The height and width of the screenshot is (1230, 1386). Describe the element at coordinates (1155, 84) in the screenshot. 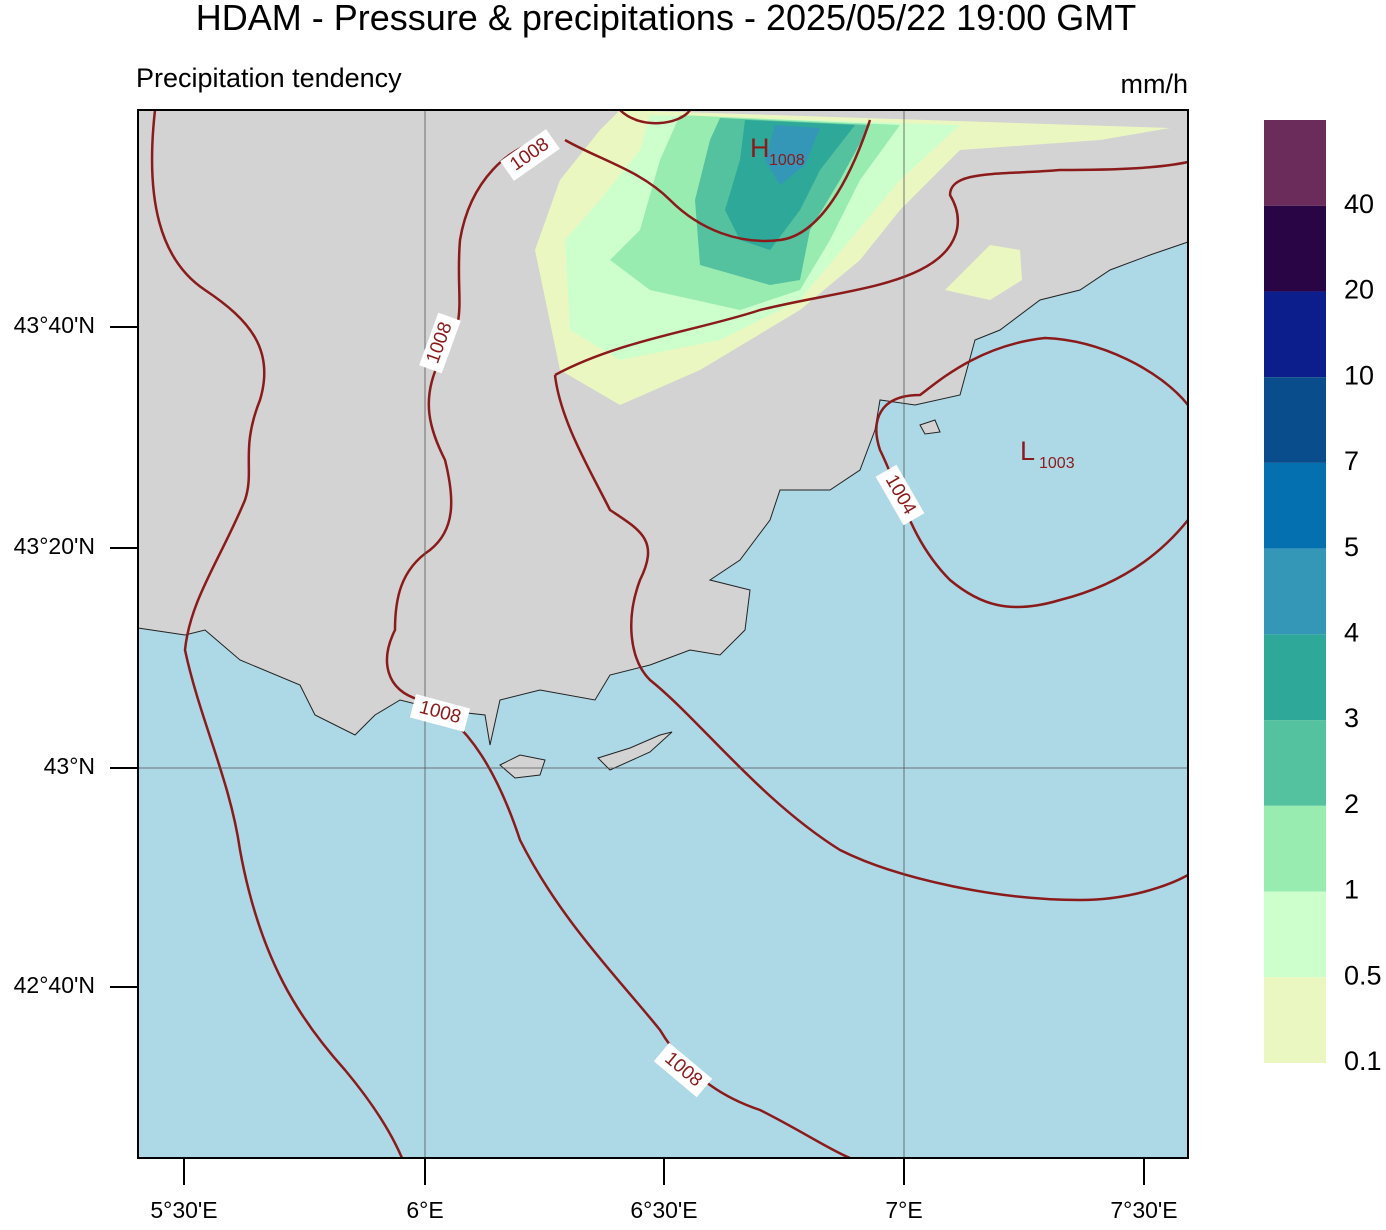

I see `units: mm/h` at that location.